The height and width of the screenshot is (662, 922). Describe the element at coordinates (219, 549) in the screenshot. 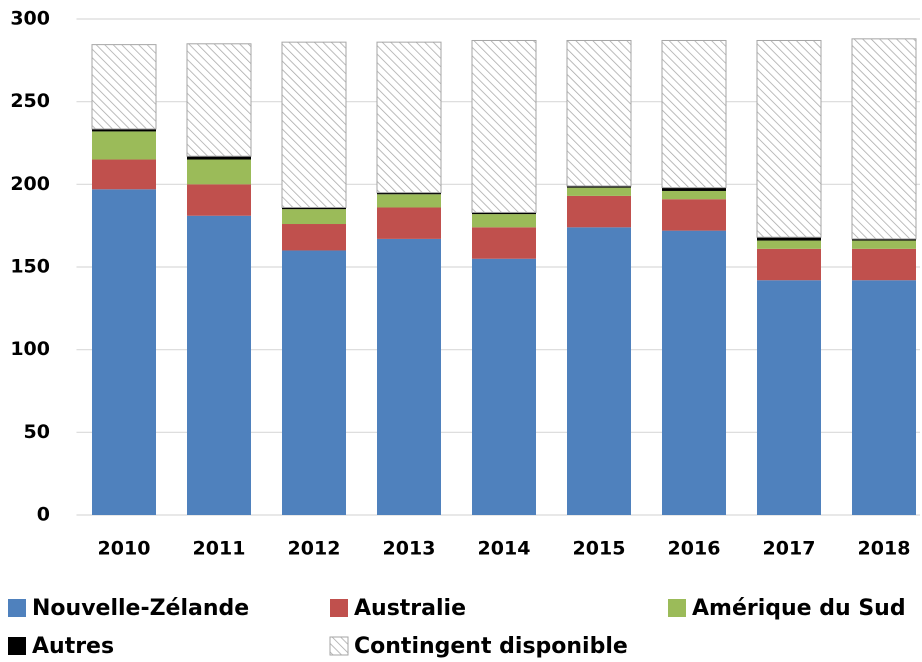

I see `x-tick-label: 2011` at that location.